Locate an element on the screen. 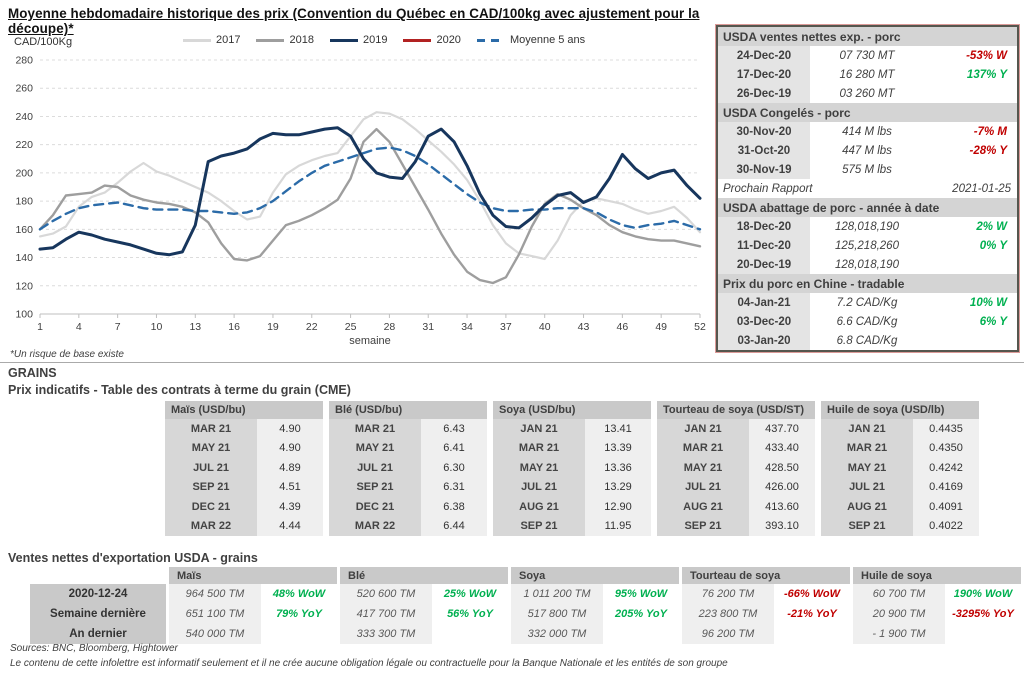 Image resolution: width=1024 pixels, height=675 pixels. exports-change: -3295% YoY is located at coordinates (983, 614).